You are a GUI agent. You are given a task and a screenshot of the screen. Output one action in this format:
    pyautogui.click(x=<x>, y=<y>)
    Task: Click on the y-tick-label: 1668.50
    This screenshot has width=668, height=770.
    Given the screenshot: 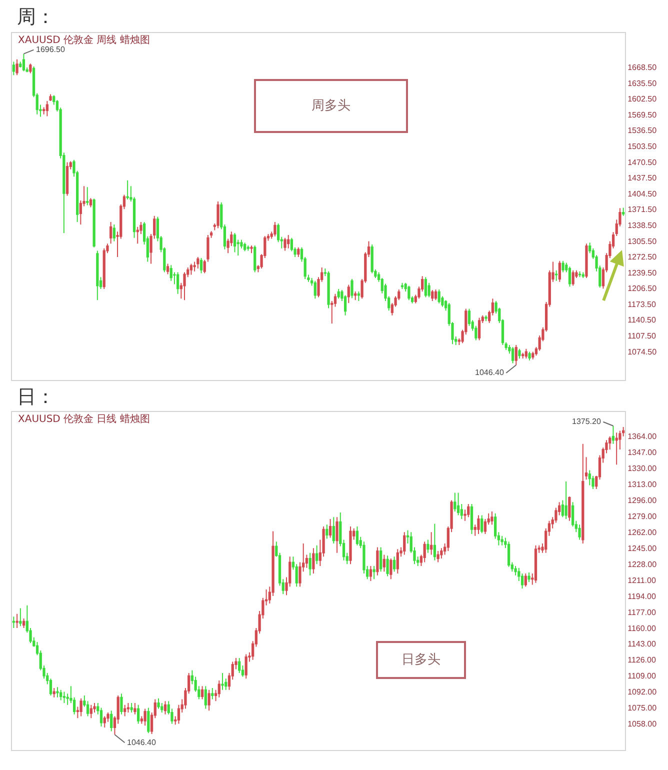 What is the action you would take?
    pyautogui.click(x=643, y=67)
    